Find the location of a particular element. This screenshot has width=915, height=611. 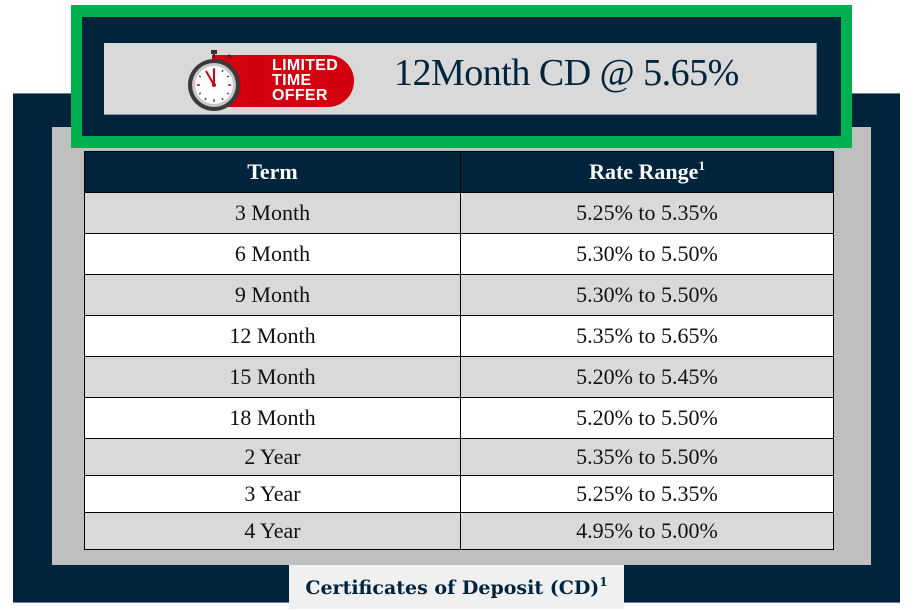

table-row: 18 Month 5.20% to 5.50% is located at coordinates (459, 418).